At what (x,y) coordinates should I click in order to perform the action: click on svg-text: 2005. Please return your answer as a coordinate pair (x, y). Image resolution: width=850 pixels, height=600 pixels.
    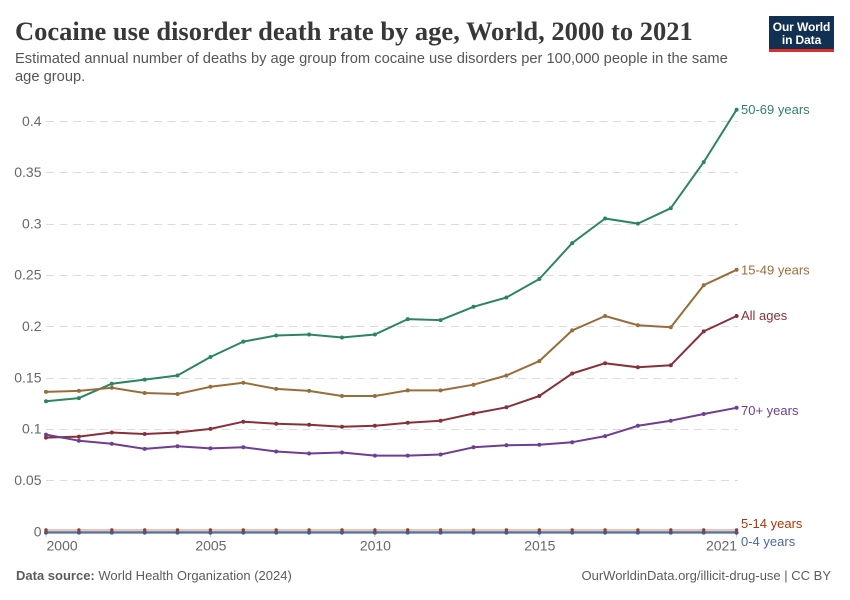
    Looking at the image, I should click on (210, 545).